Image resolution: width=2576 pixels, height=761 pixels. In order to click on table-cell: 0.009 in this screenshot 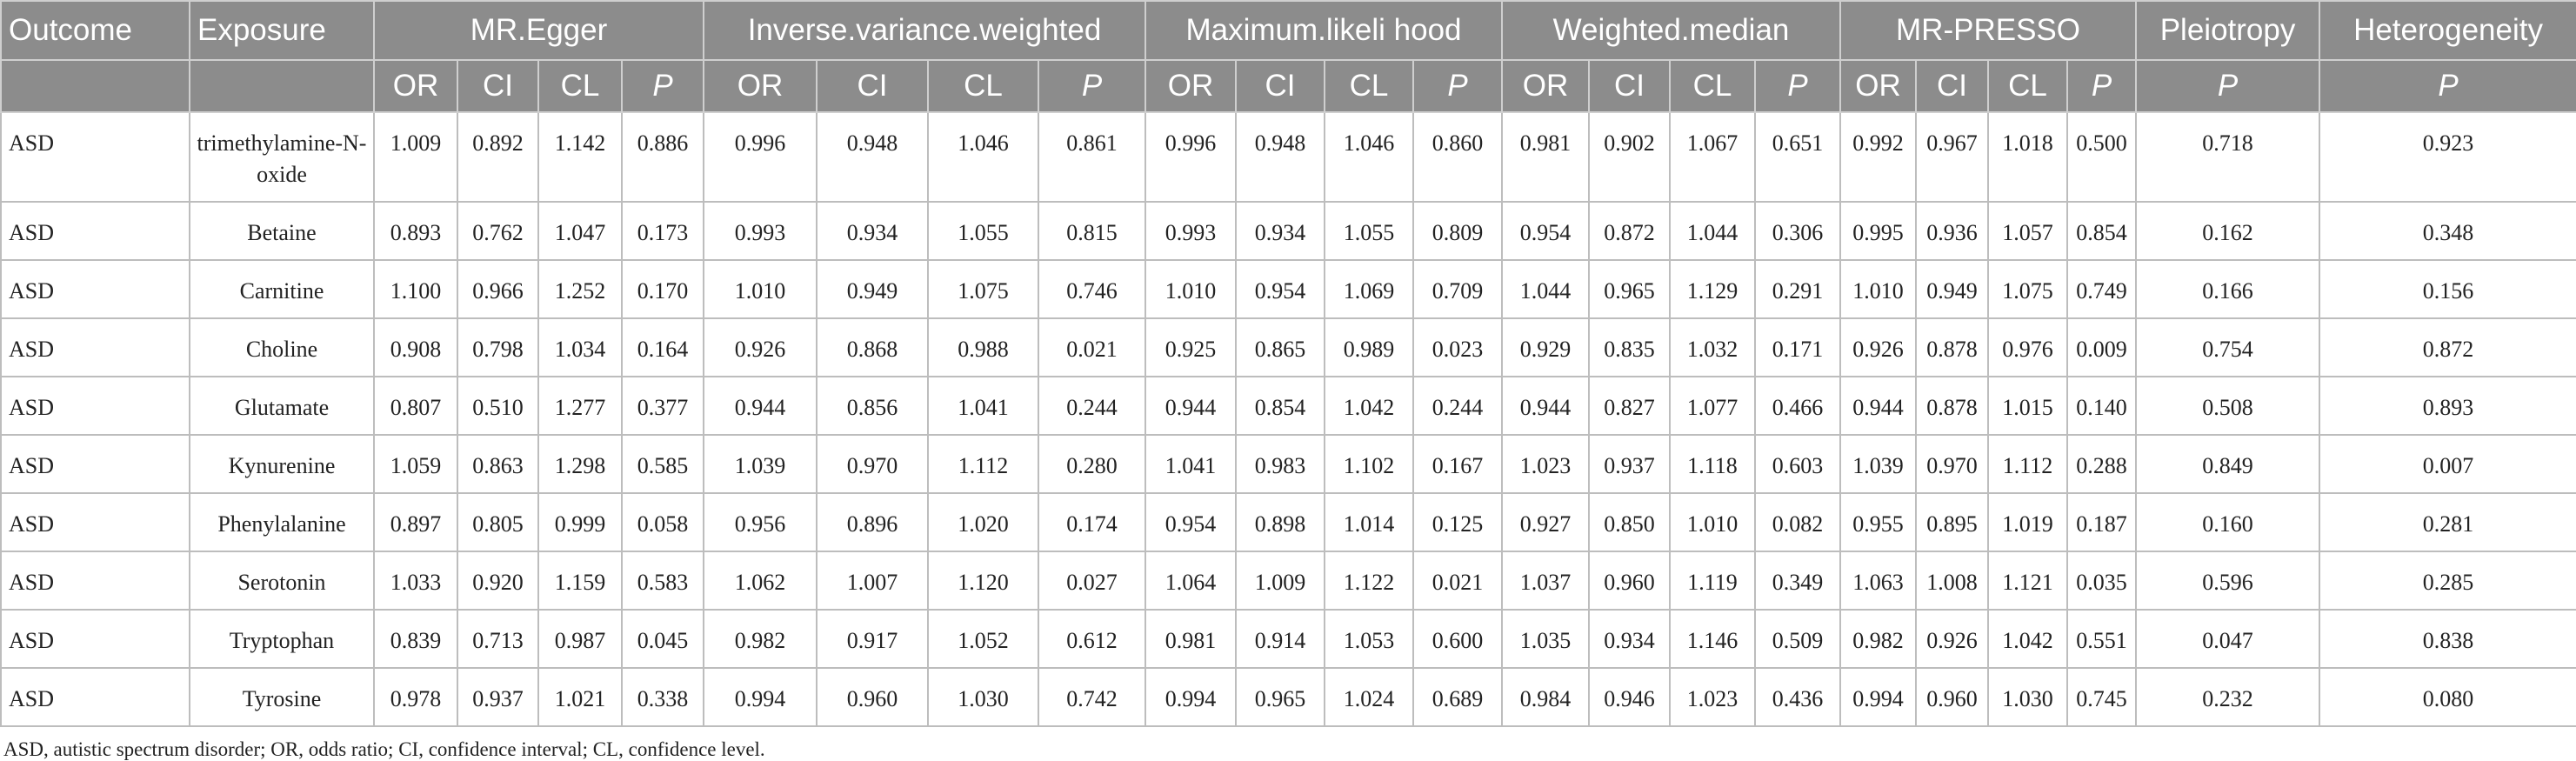, I will do `click(2101, 347)`.